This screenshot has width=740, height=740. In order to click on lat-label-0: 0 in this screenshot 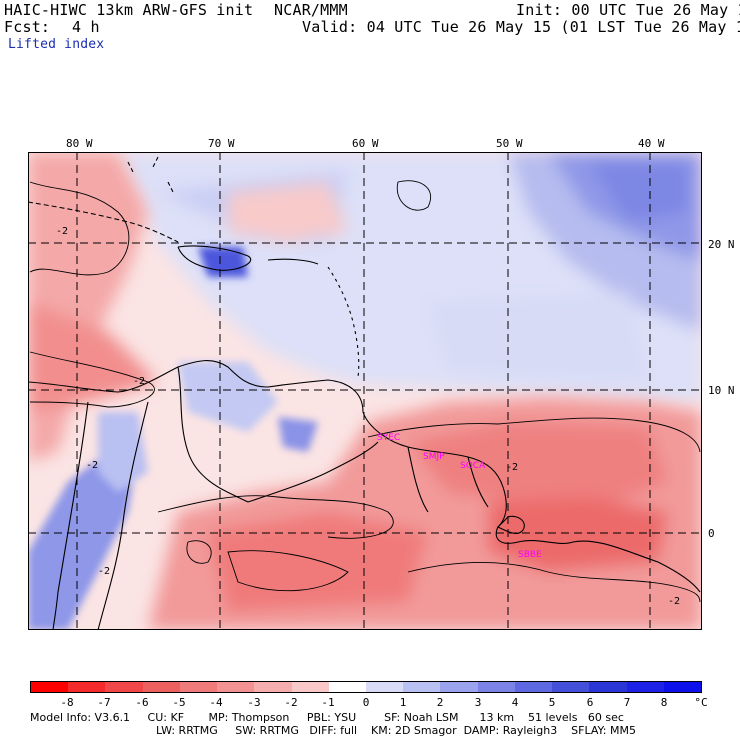, I will do `click(711, 533)`.